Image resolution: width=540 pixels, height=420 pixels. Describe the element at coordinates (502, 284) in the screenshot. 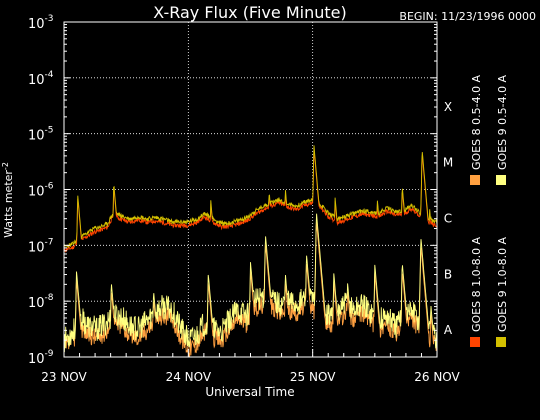

I see `legend-label: GOES 9 1.0-8.0 A` at that location.